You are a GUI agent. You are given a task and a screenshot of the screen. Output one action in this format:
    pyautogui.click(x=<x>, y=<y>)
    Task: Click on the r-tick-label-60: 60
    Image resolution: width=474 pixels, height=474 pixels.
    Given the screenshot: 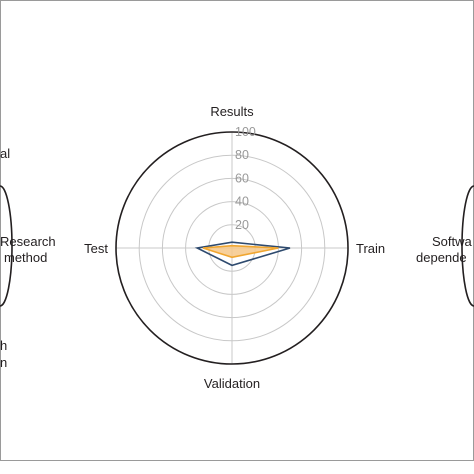 What is the action you would take?
    pyautogui.click(x=242, y=178)
    